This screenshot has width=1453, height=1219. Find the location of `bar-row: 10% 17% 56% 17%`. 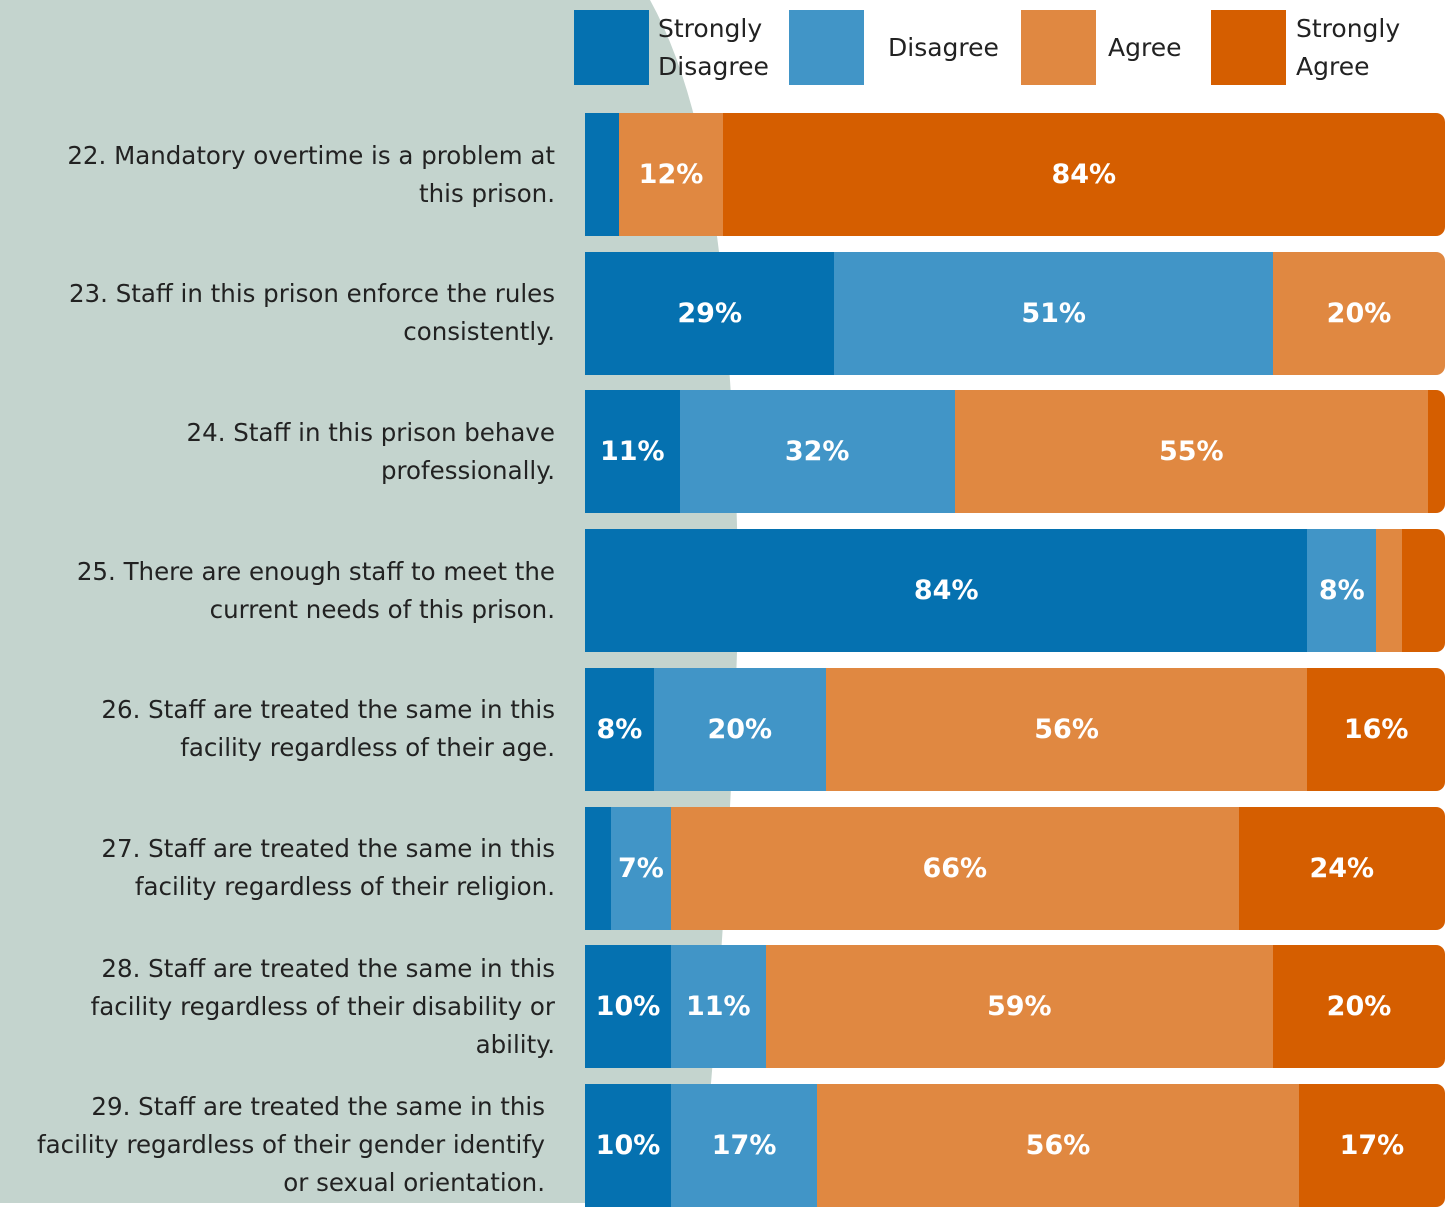

bar-row: 10% 17% 56% 17% is located at coordinates (1015, 1145).